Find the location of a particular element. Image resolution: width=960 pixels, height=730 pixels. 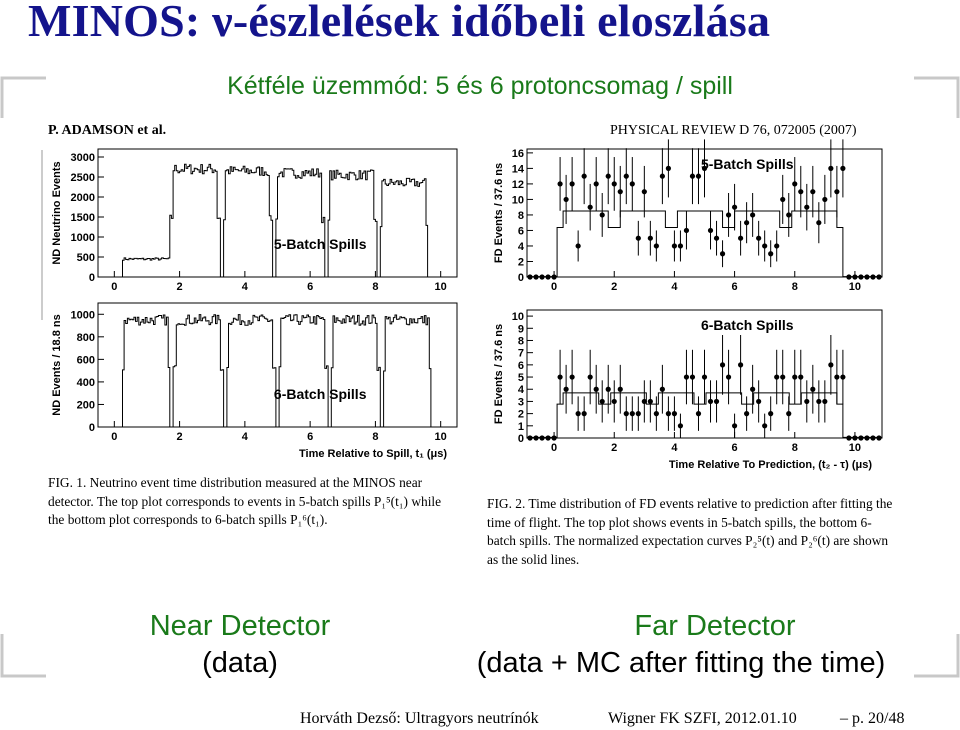

fd6-panel-label: 6-Batch Spills is located at coordinates (747, 325).